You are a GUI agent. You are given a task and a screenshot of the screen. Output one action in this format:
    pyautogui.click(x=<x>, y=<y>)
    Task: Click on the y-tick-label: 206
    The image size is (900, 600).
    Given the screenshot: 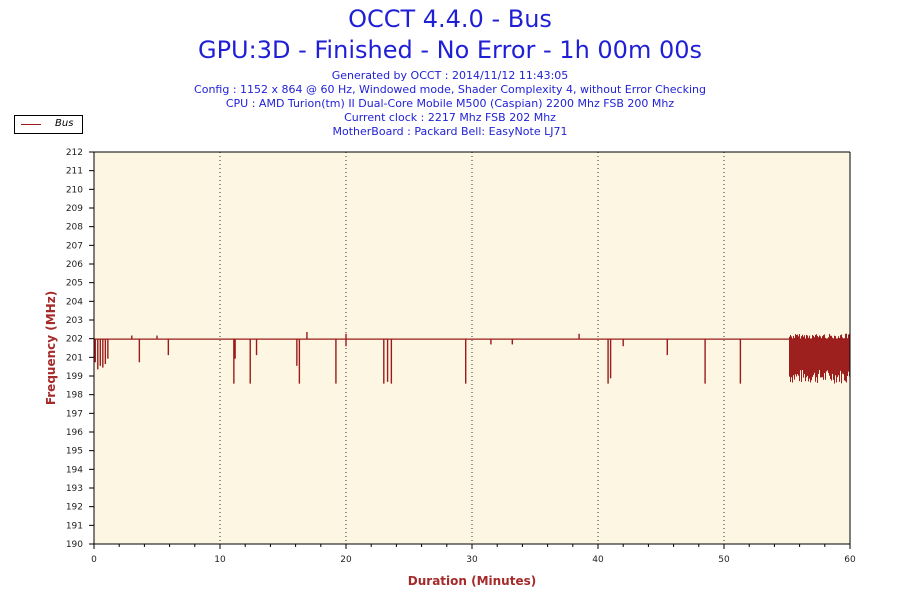 What is the action you would take?
    pyautogui.click(x=74, y=265)
    